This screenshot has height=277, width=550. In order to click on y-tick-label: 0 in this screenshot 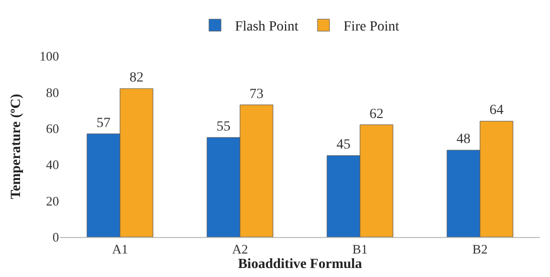, I will do `click(55, 237)`.